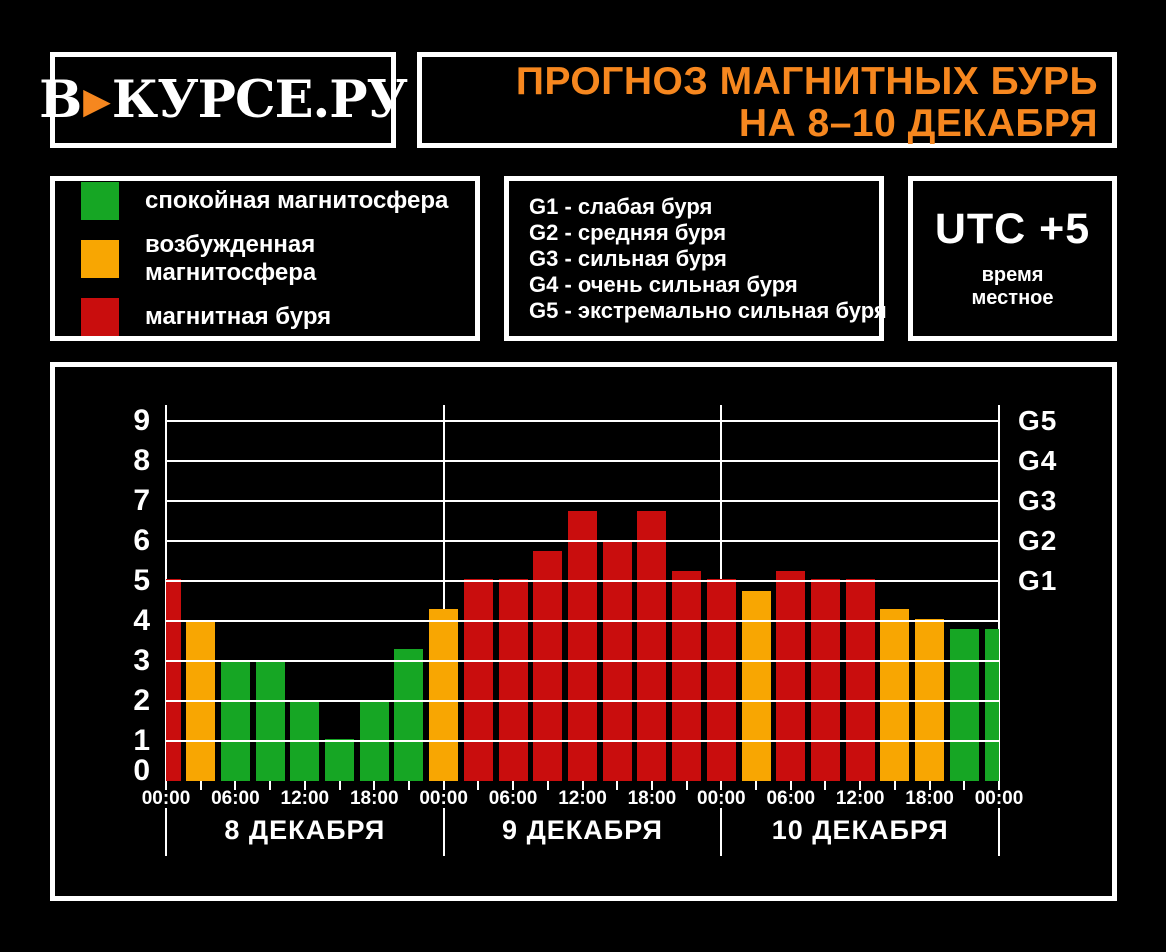 This screenshot has width=1166, height=952. Describe the element at coordinates (141, 460) in the screenshot. I see `y-axis-label: 8` at that location.